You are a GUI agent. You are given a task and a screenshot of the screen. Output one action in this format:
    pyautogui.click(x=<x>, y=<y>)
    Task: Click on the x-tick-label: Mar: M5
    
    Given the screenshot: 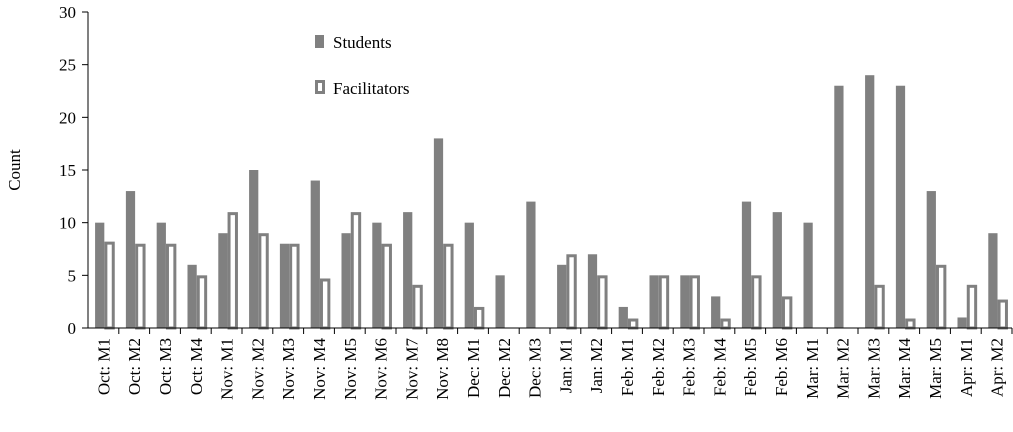 What is the action you would take?
    pyautogui.click(x=935, y=368)
    